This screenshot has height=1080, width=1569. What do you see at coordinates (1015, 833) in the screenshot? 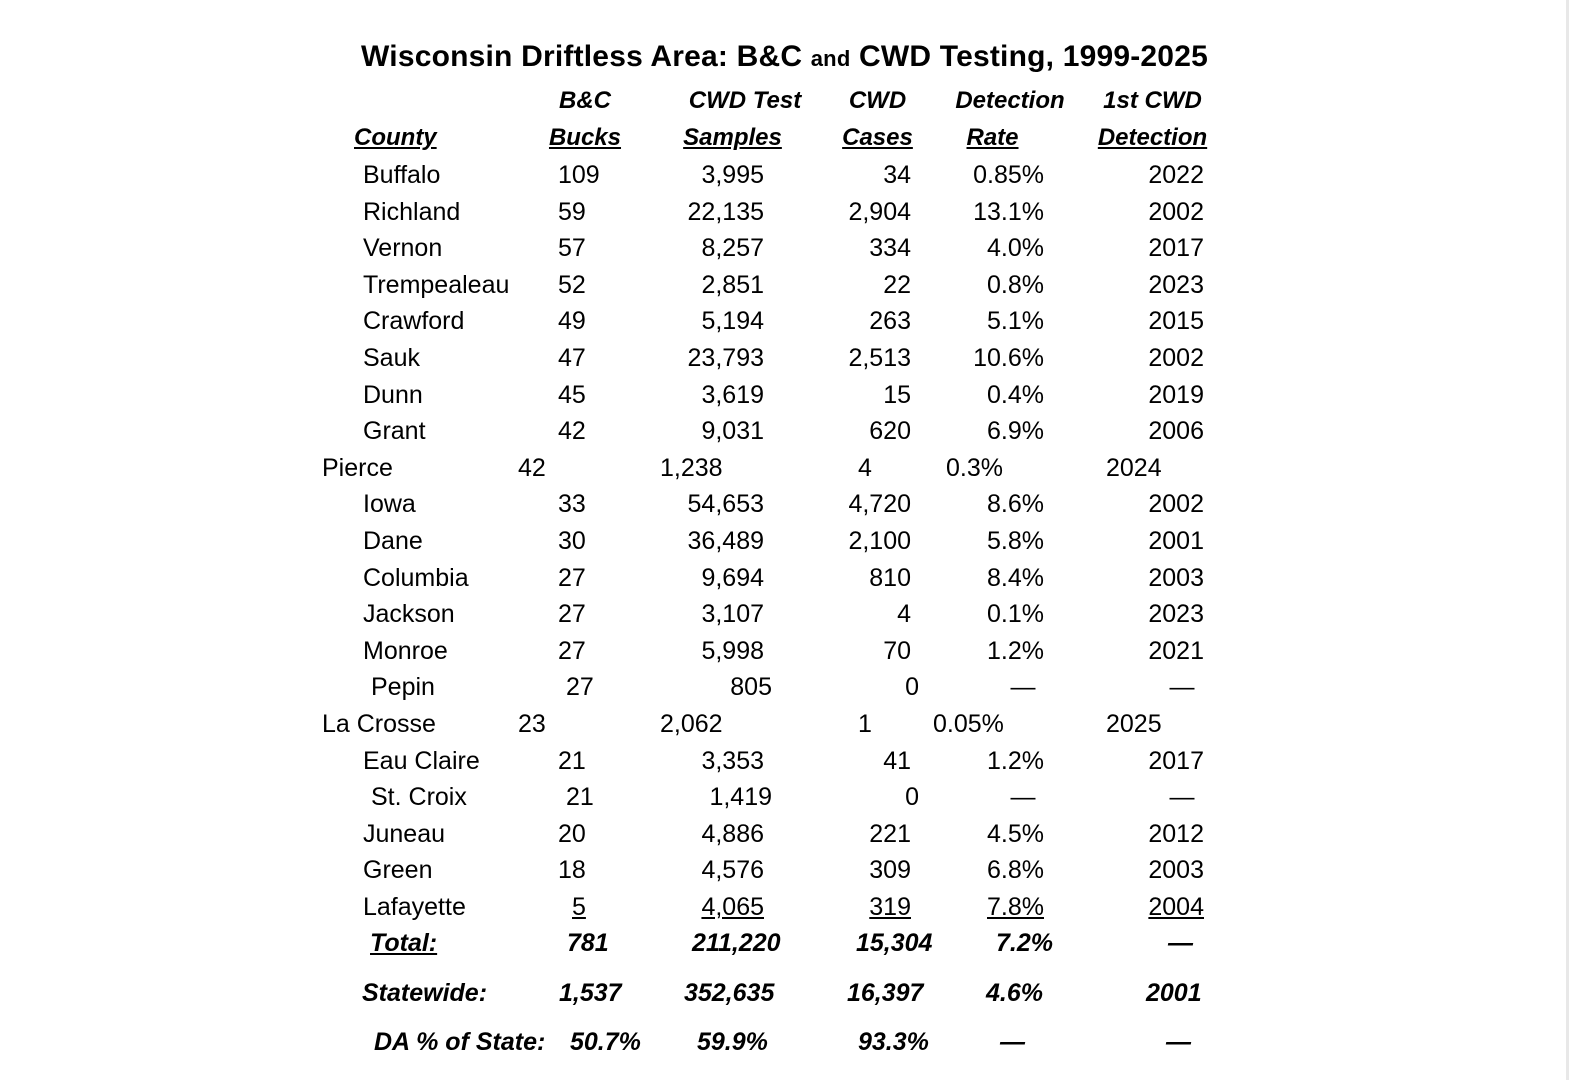
I see `cell-rate: 4.5%` at bounding box center [1015, 833].